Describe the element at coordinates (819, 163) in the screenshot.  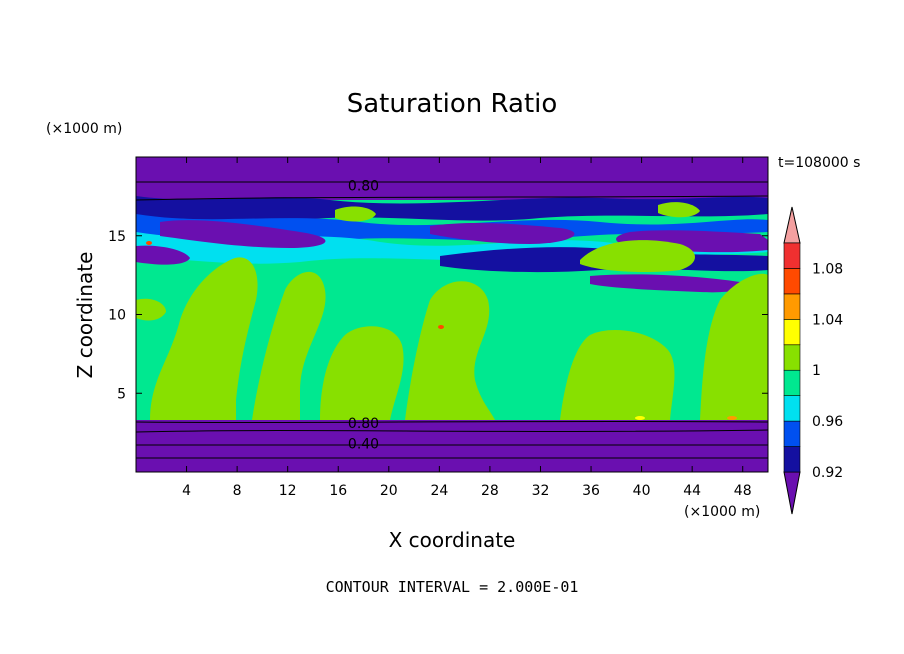
I see `time-label: t=108000 s` at that location.